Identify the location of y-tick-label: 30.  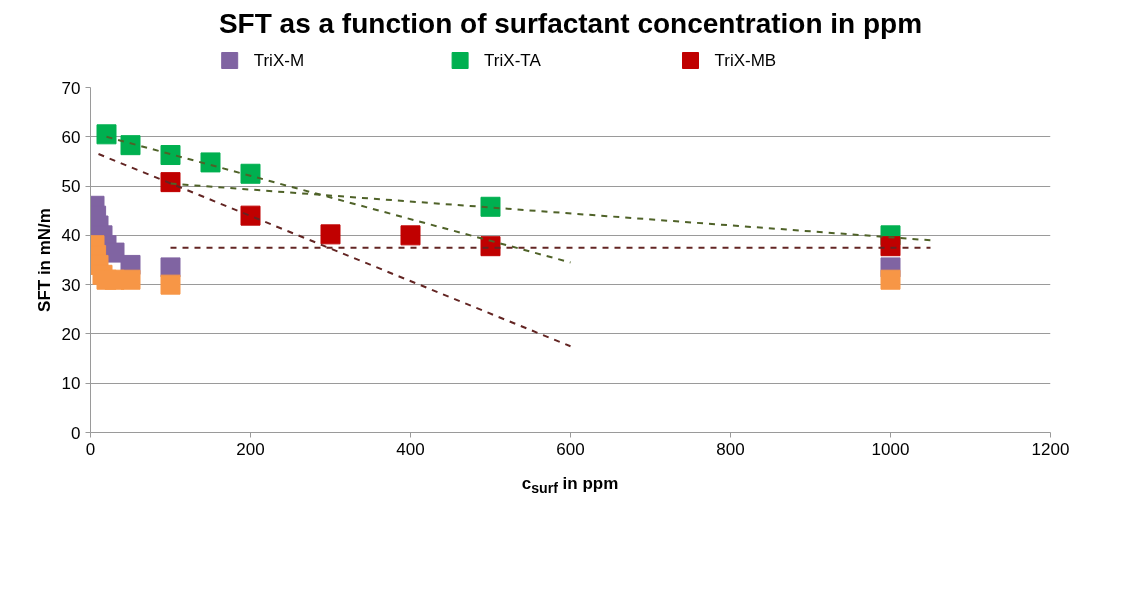
(71, 285).